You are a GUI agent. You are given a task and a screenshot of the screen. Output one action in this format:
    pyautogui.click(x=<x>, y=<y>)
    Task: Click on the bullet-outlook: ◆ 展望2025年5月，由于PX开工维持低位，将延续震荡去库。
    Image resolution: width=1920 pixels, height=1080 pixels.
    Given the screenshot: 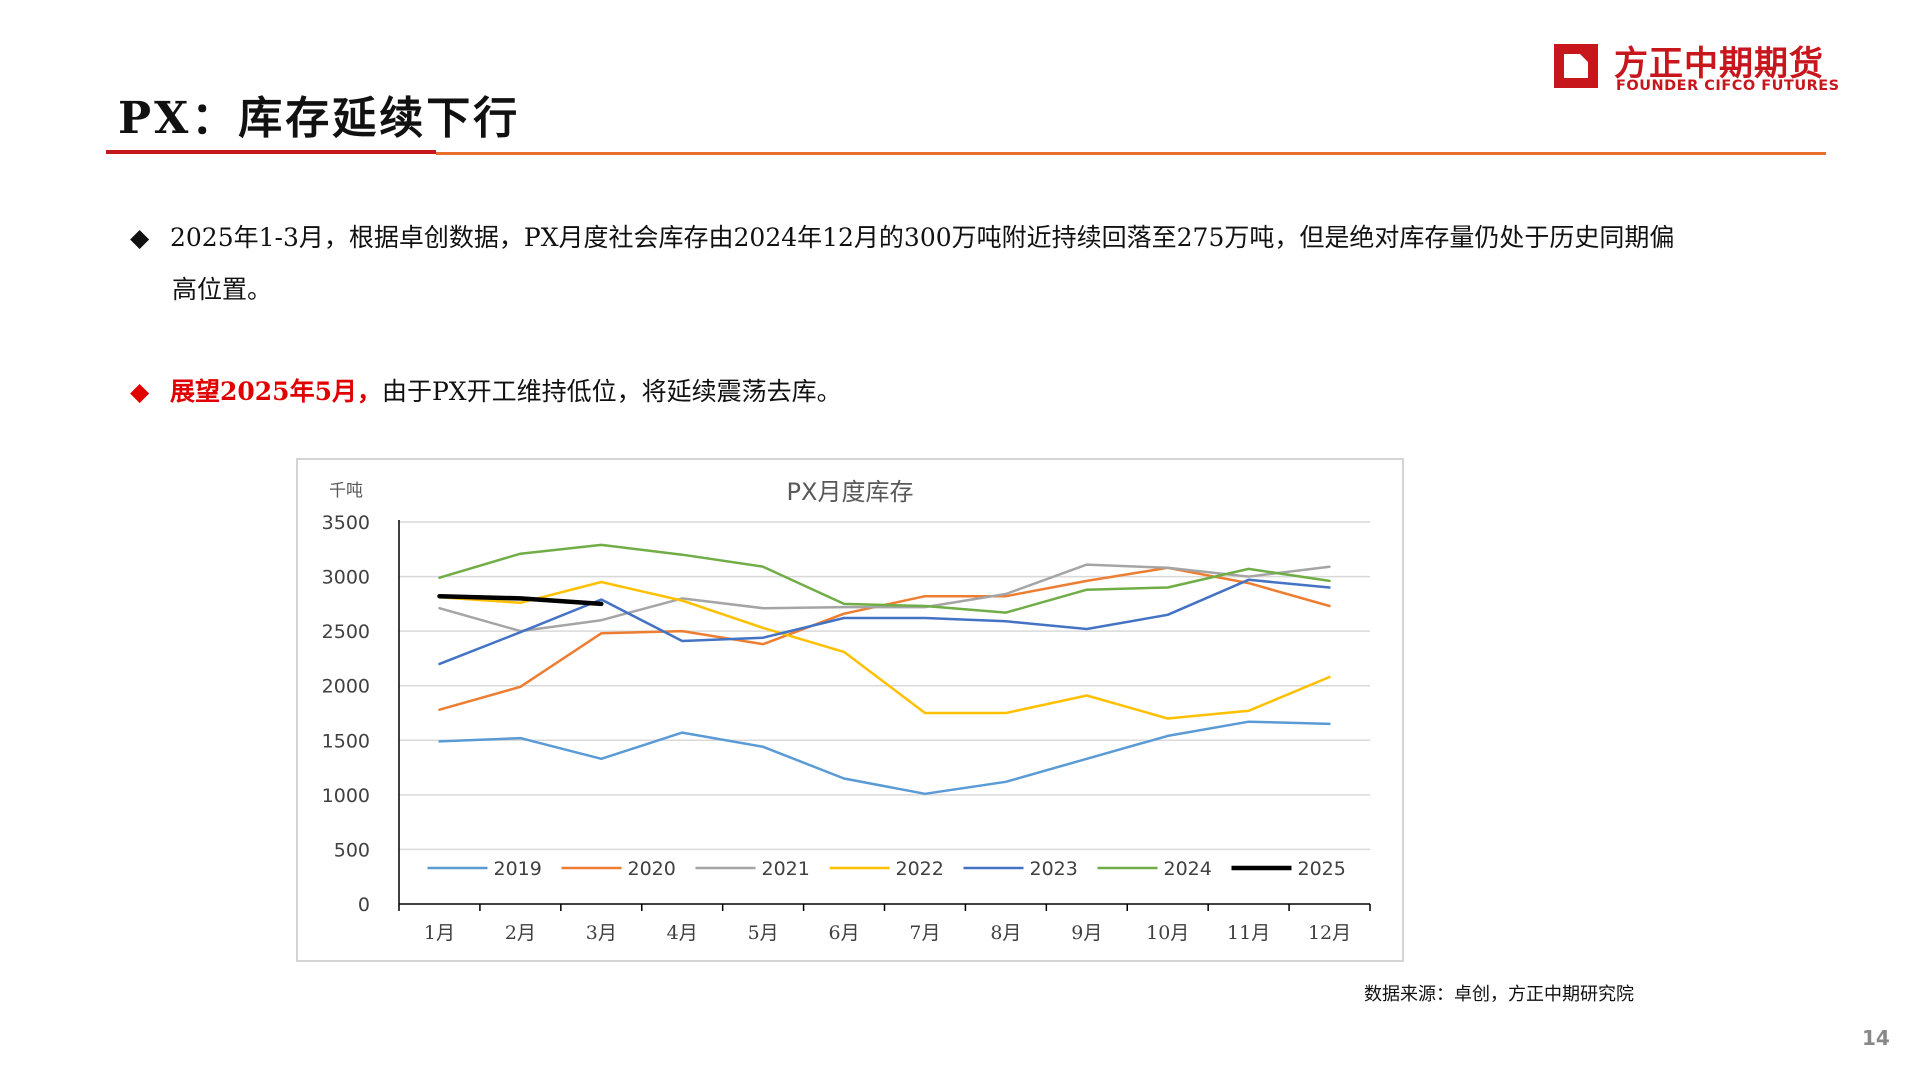 What is the action you would take?
    pyautogui.click(x=486, y=392)
    